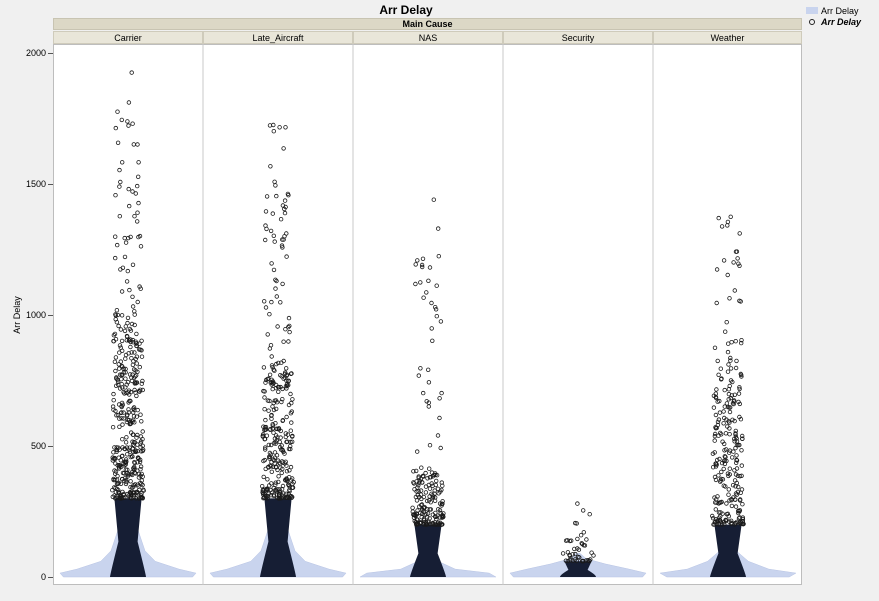 The image size is (879, 601). Describe the element at coordinates (833, 21) in the screenshot. I see `legend-item-points: Arr Delay` at that location.